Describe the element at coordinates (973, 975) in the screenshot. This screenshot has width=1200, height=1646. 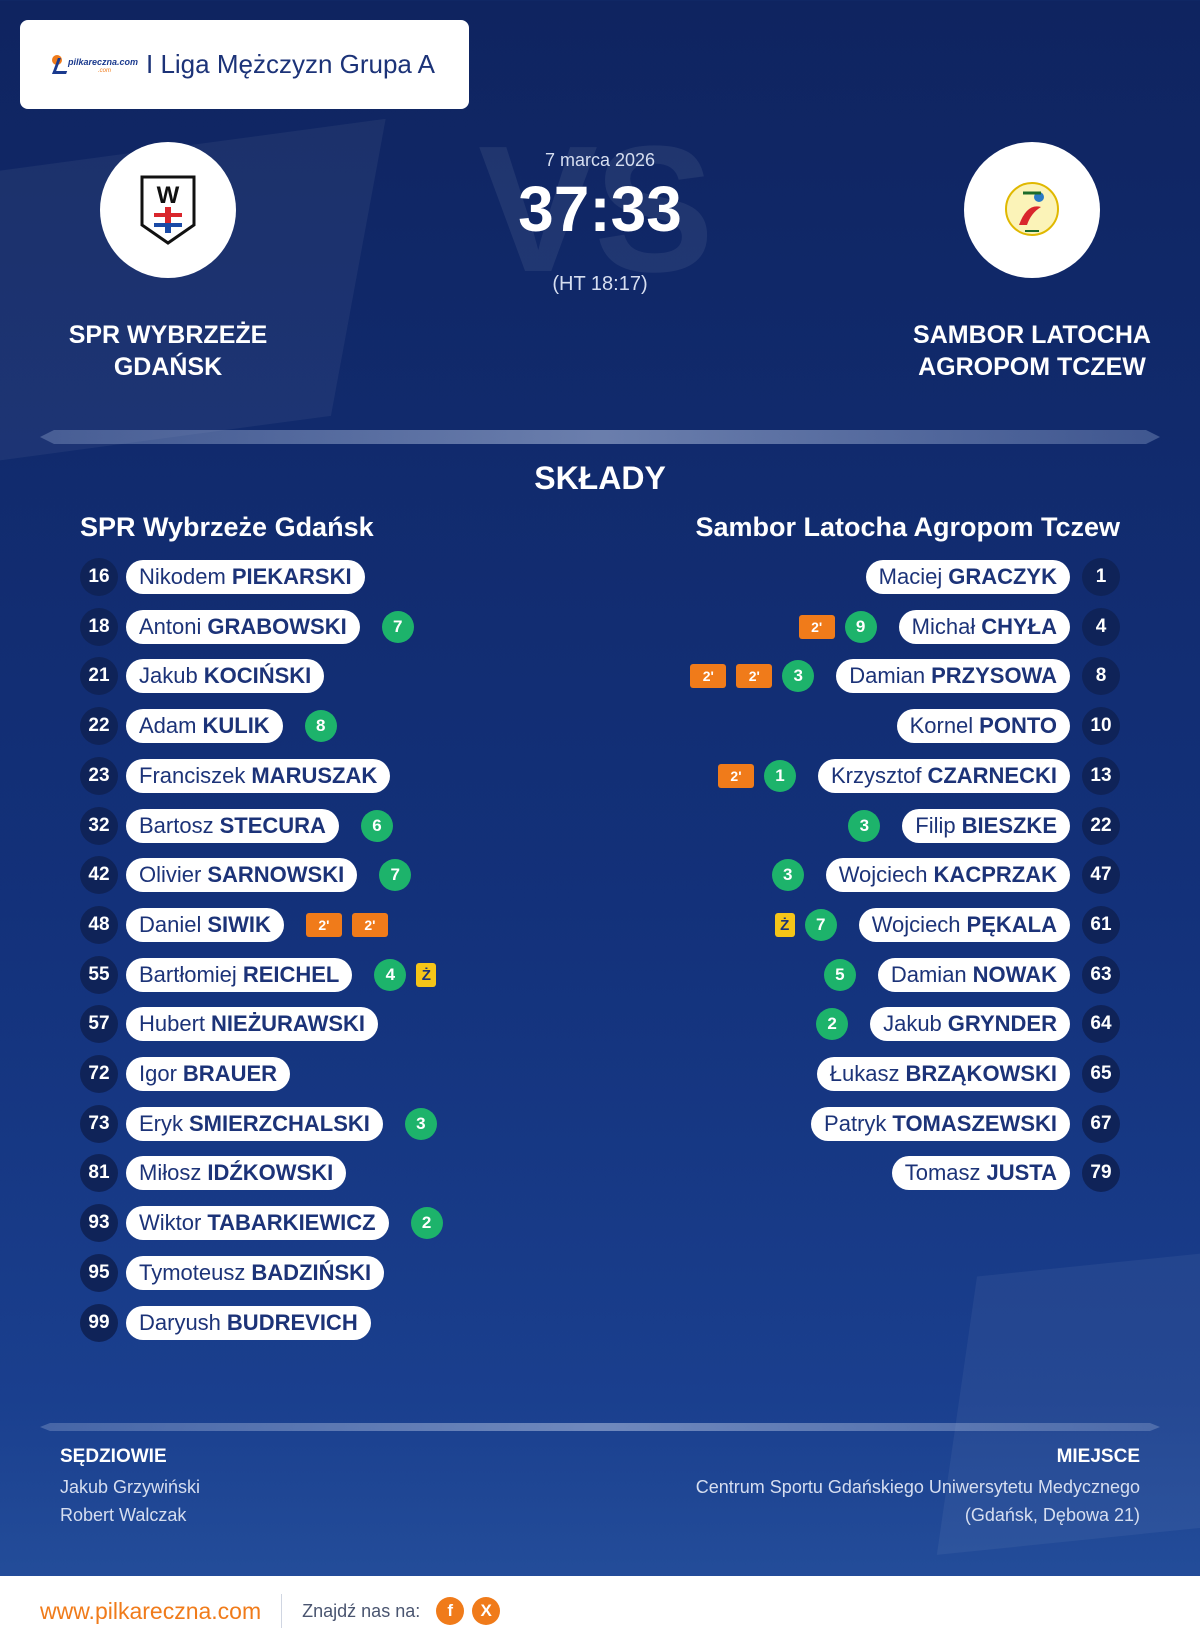
I see `player-name-pill: Damian NOWAK` at that location.